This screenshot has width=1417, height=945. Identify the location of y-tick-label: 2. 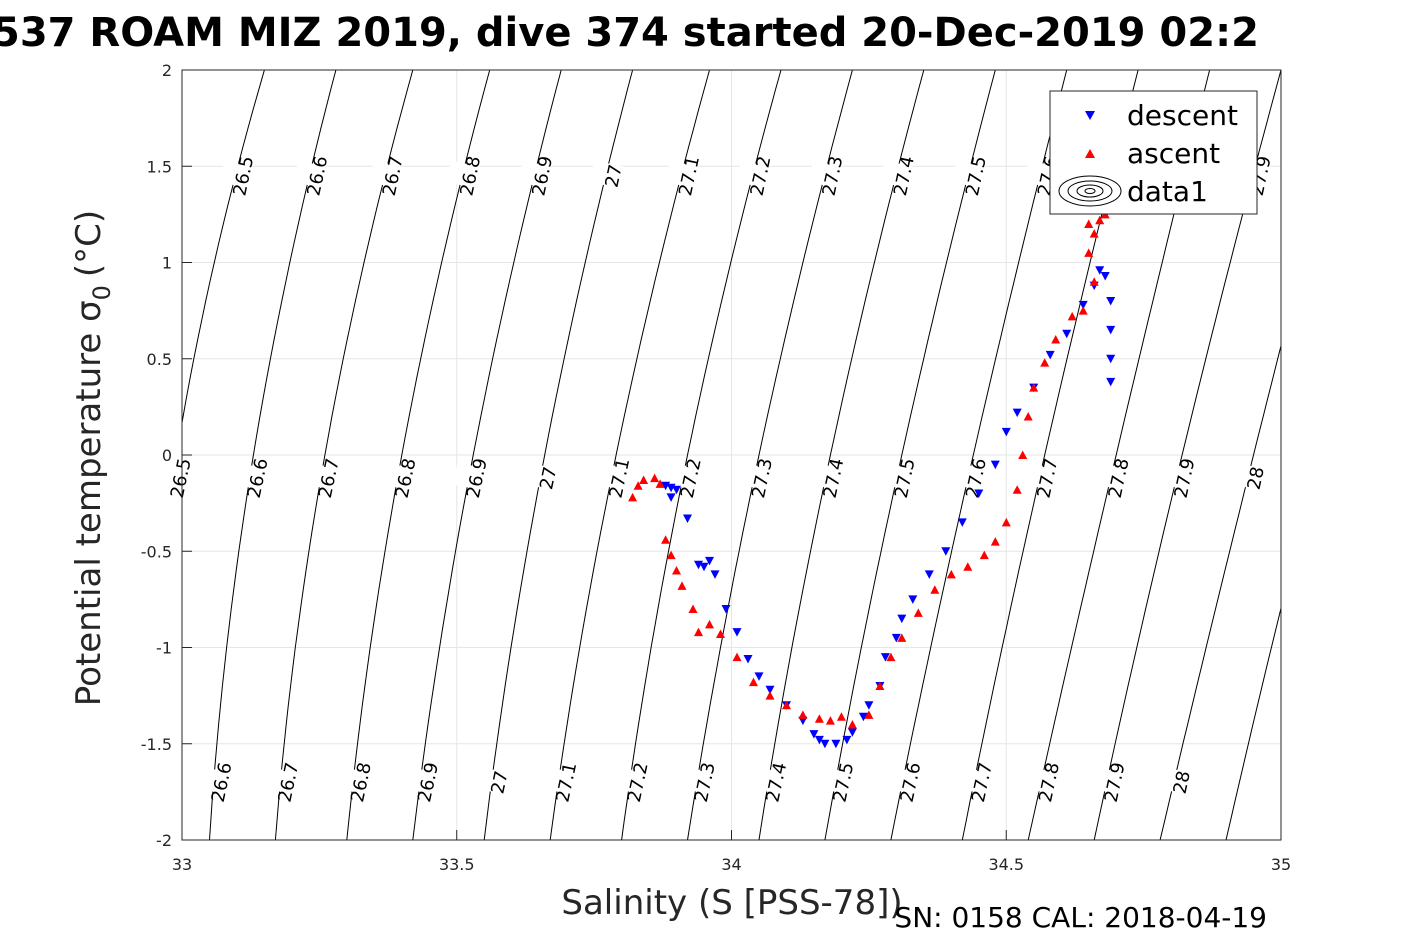
(167, 70).